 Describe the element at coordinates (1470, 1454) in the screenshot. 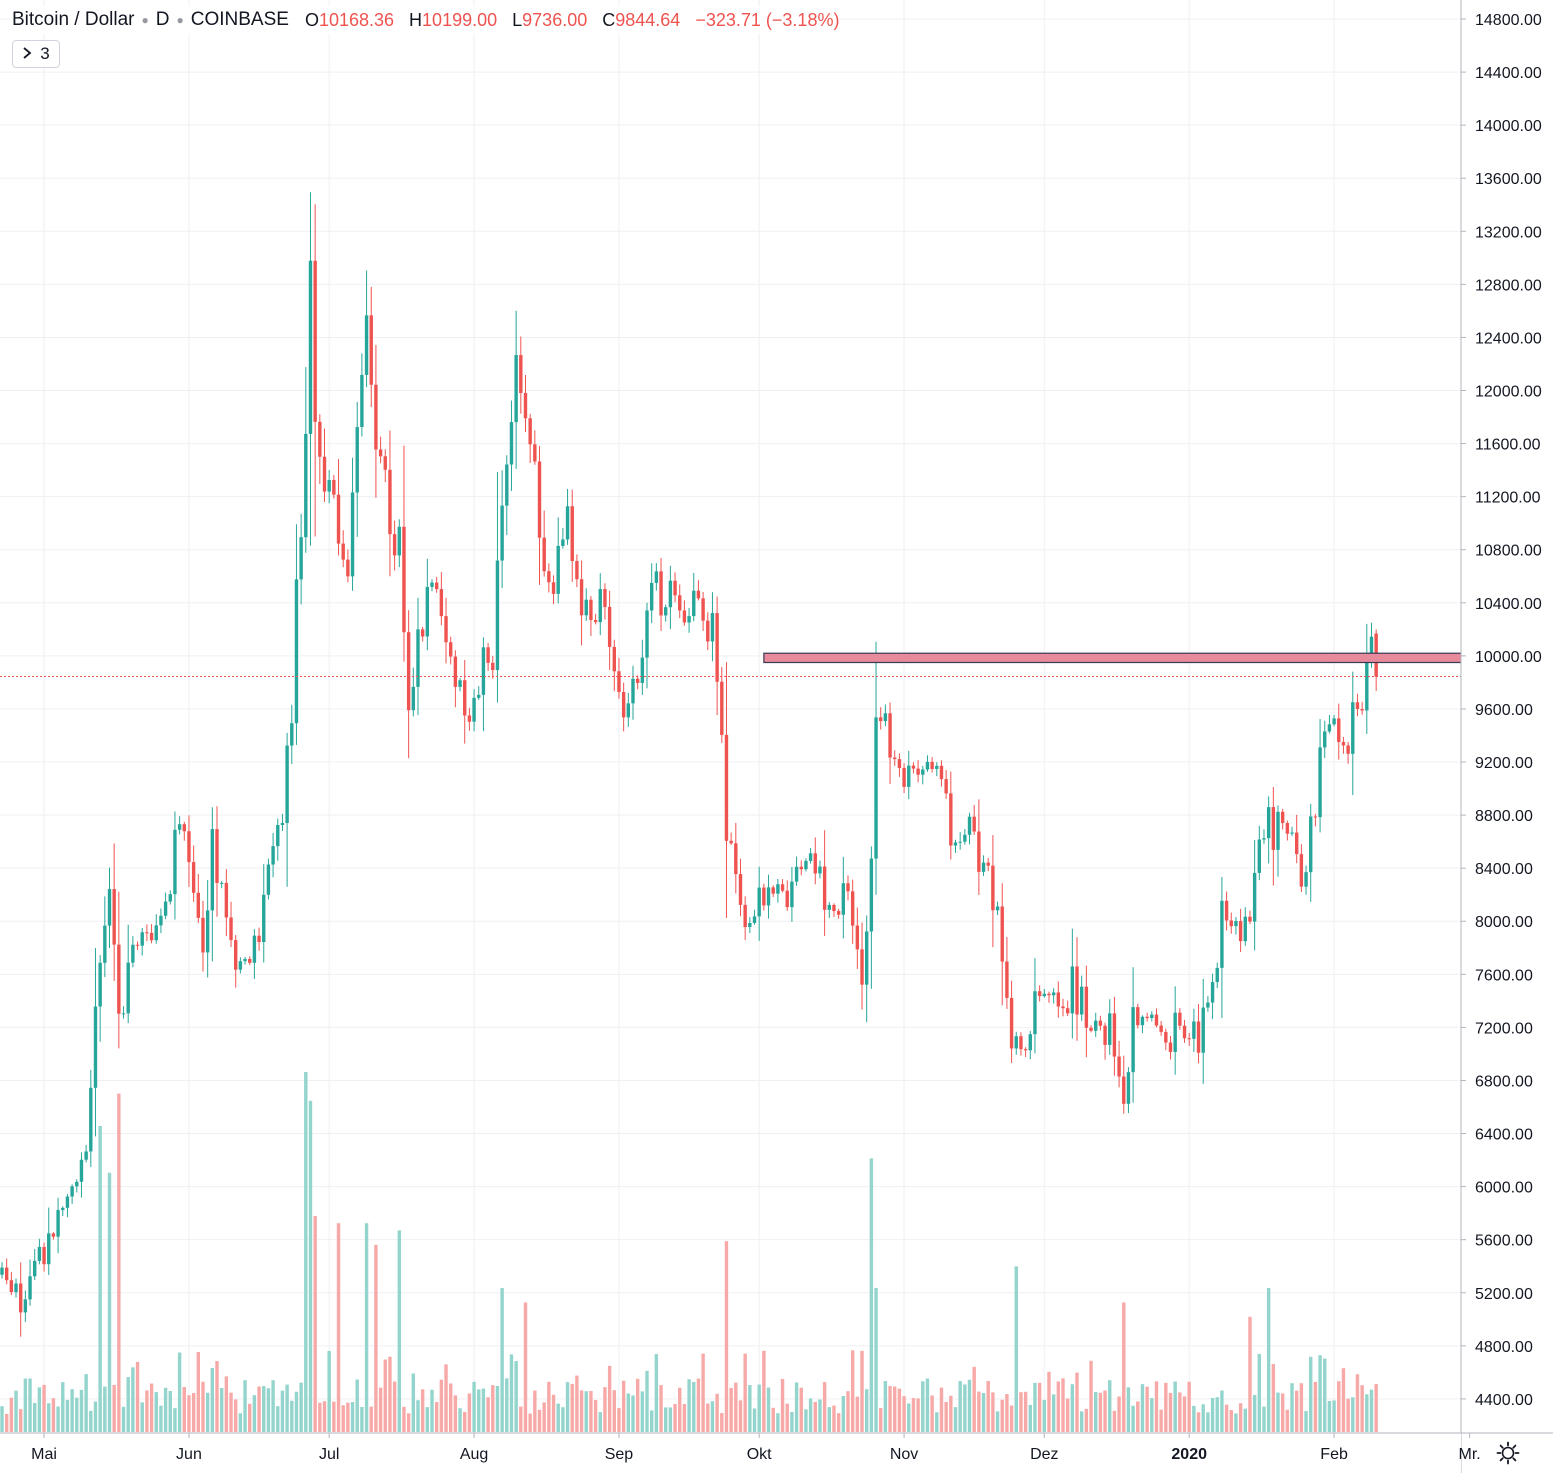

I see `x-tick-label: Mr.` at that location.